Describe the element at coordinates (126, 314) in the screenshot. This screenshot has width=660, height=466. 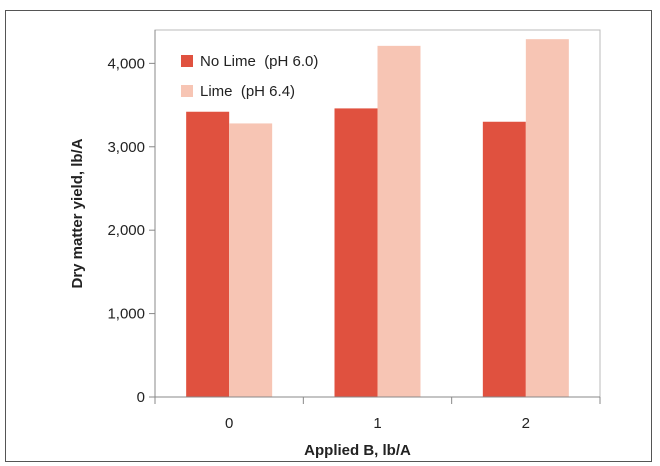
I see `y-tick-label: 1,000` at that location.